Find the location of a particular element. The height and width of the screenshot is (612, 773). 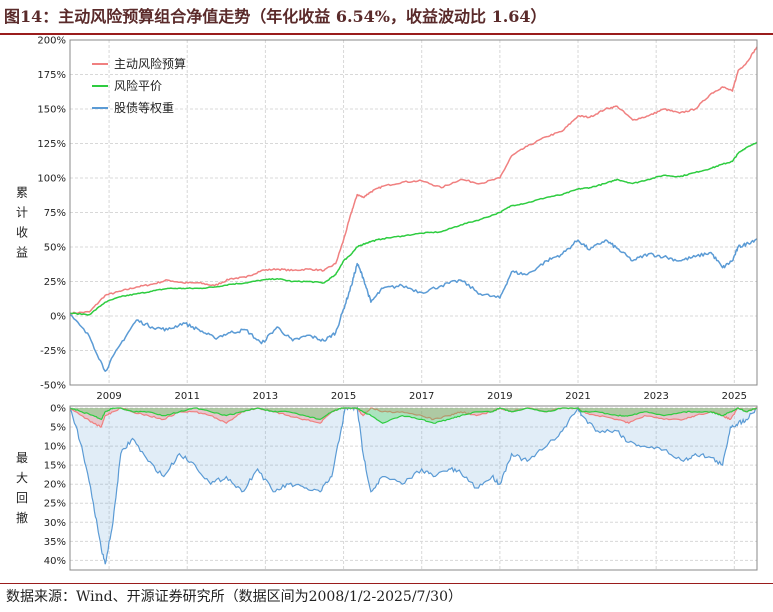

y-axis-label: 最 is located at coordinates (22, 458).